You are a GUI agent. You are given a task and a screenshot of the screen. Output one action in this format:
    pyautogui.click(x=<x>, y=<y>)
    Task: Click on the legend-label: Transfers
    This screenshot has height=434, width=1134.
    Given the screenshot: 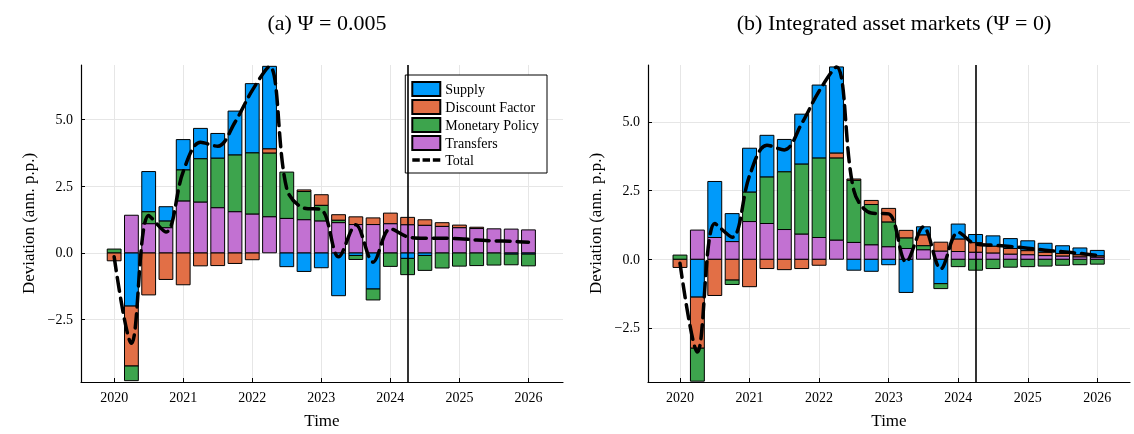 What is the action you would take?
    pyautogui.click(x=471, y=143)
    